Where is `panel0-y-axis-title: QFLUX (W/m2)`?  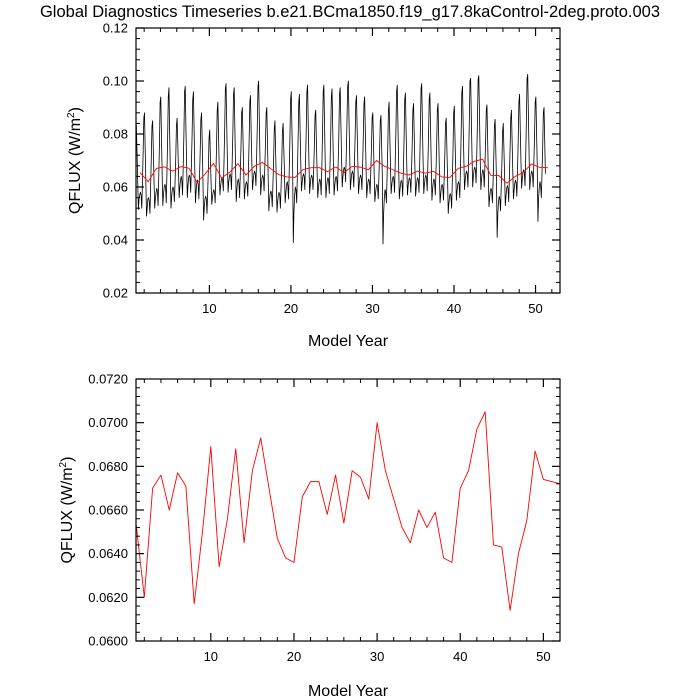
panel0-y-axis-title: QFLUX (W/m2) is located at coordinates (75, 160).